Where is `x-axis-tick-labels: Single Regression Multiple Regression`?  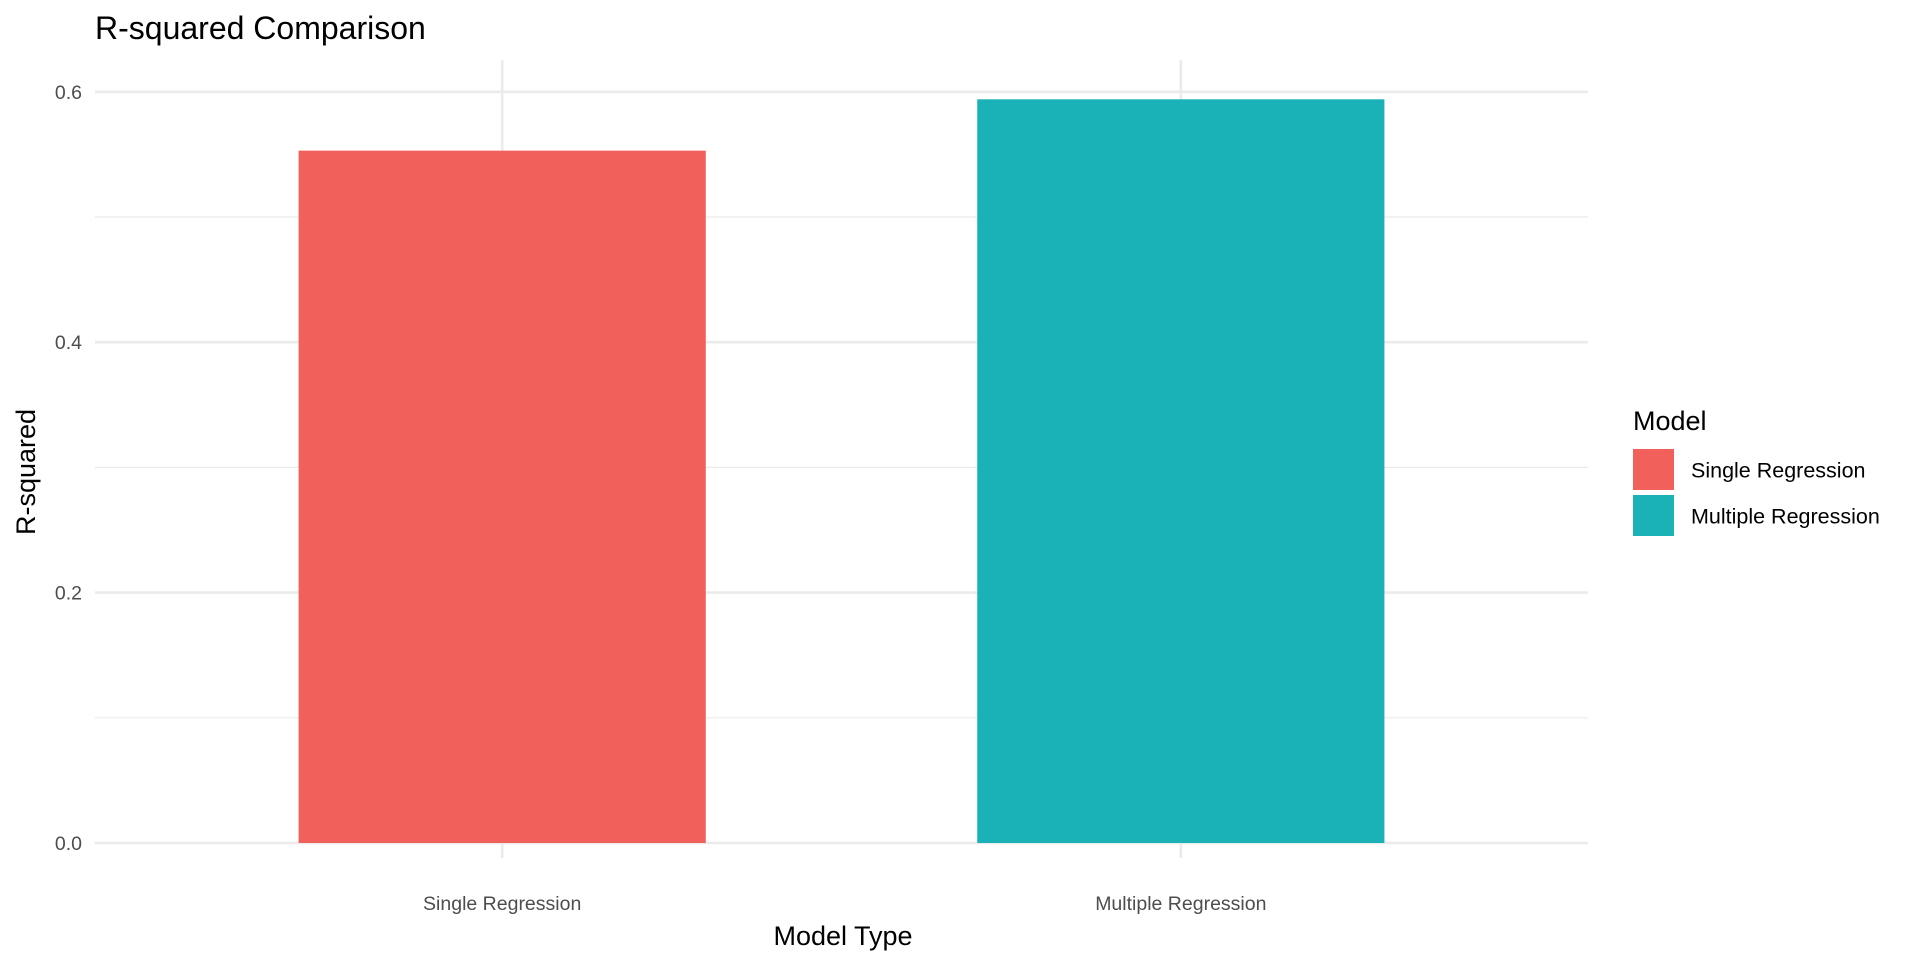 x-axis-tick-labels: Single Regression Multiple Regression is located at coordinates (844, 904).